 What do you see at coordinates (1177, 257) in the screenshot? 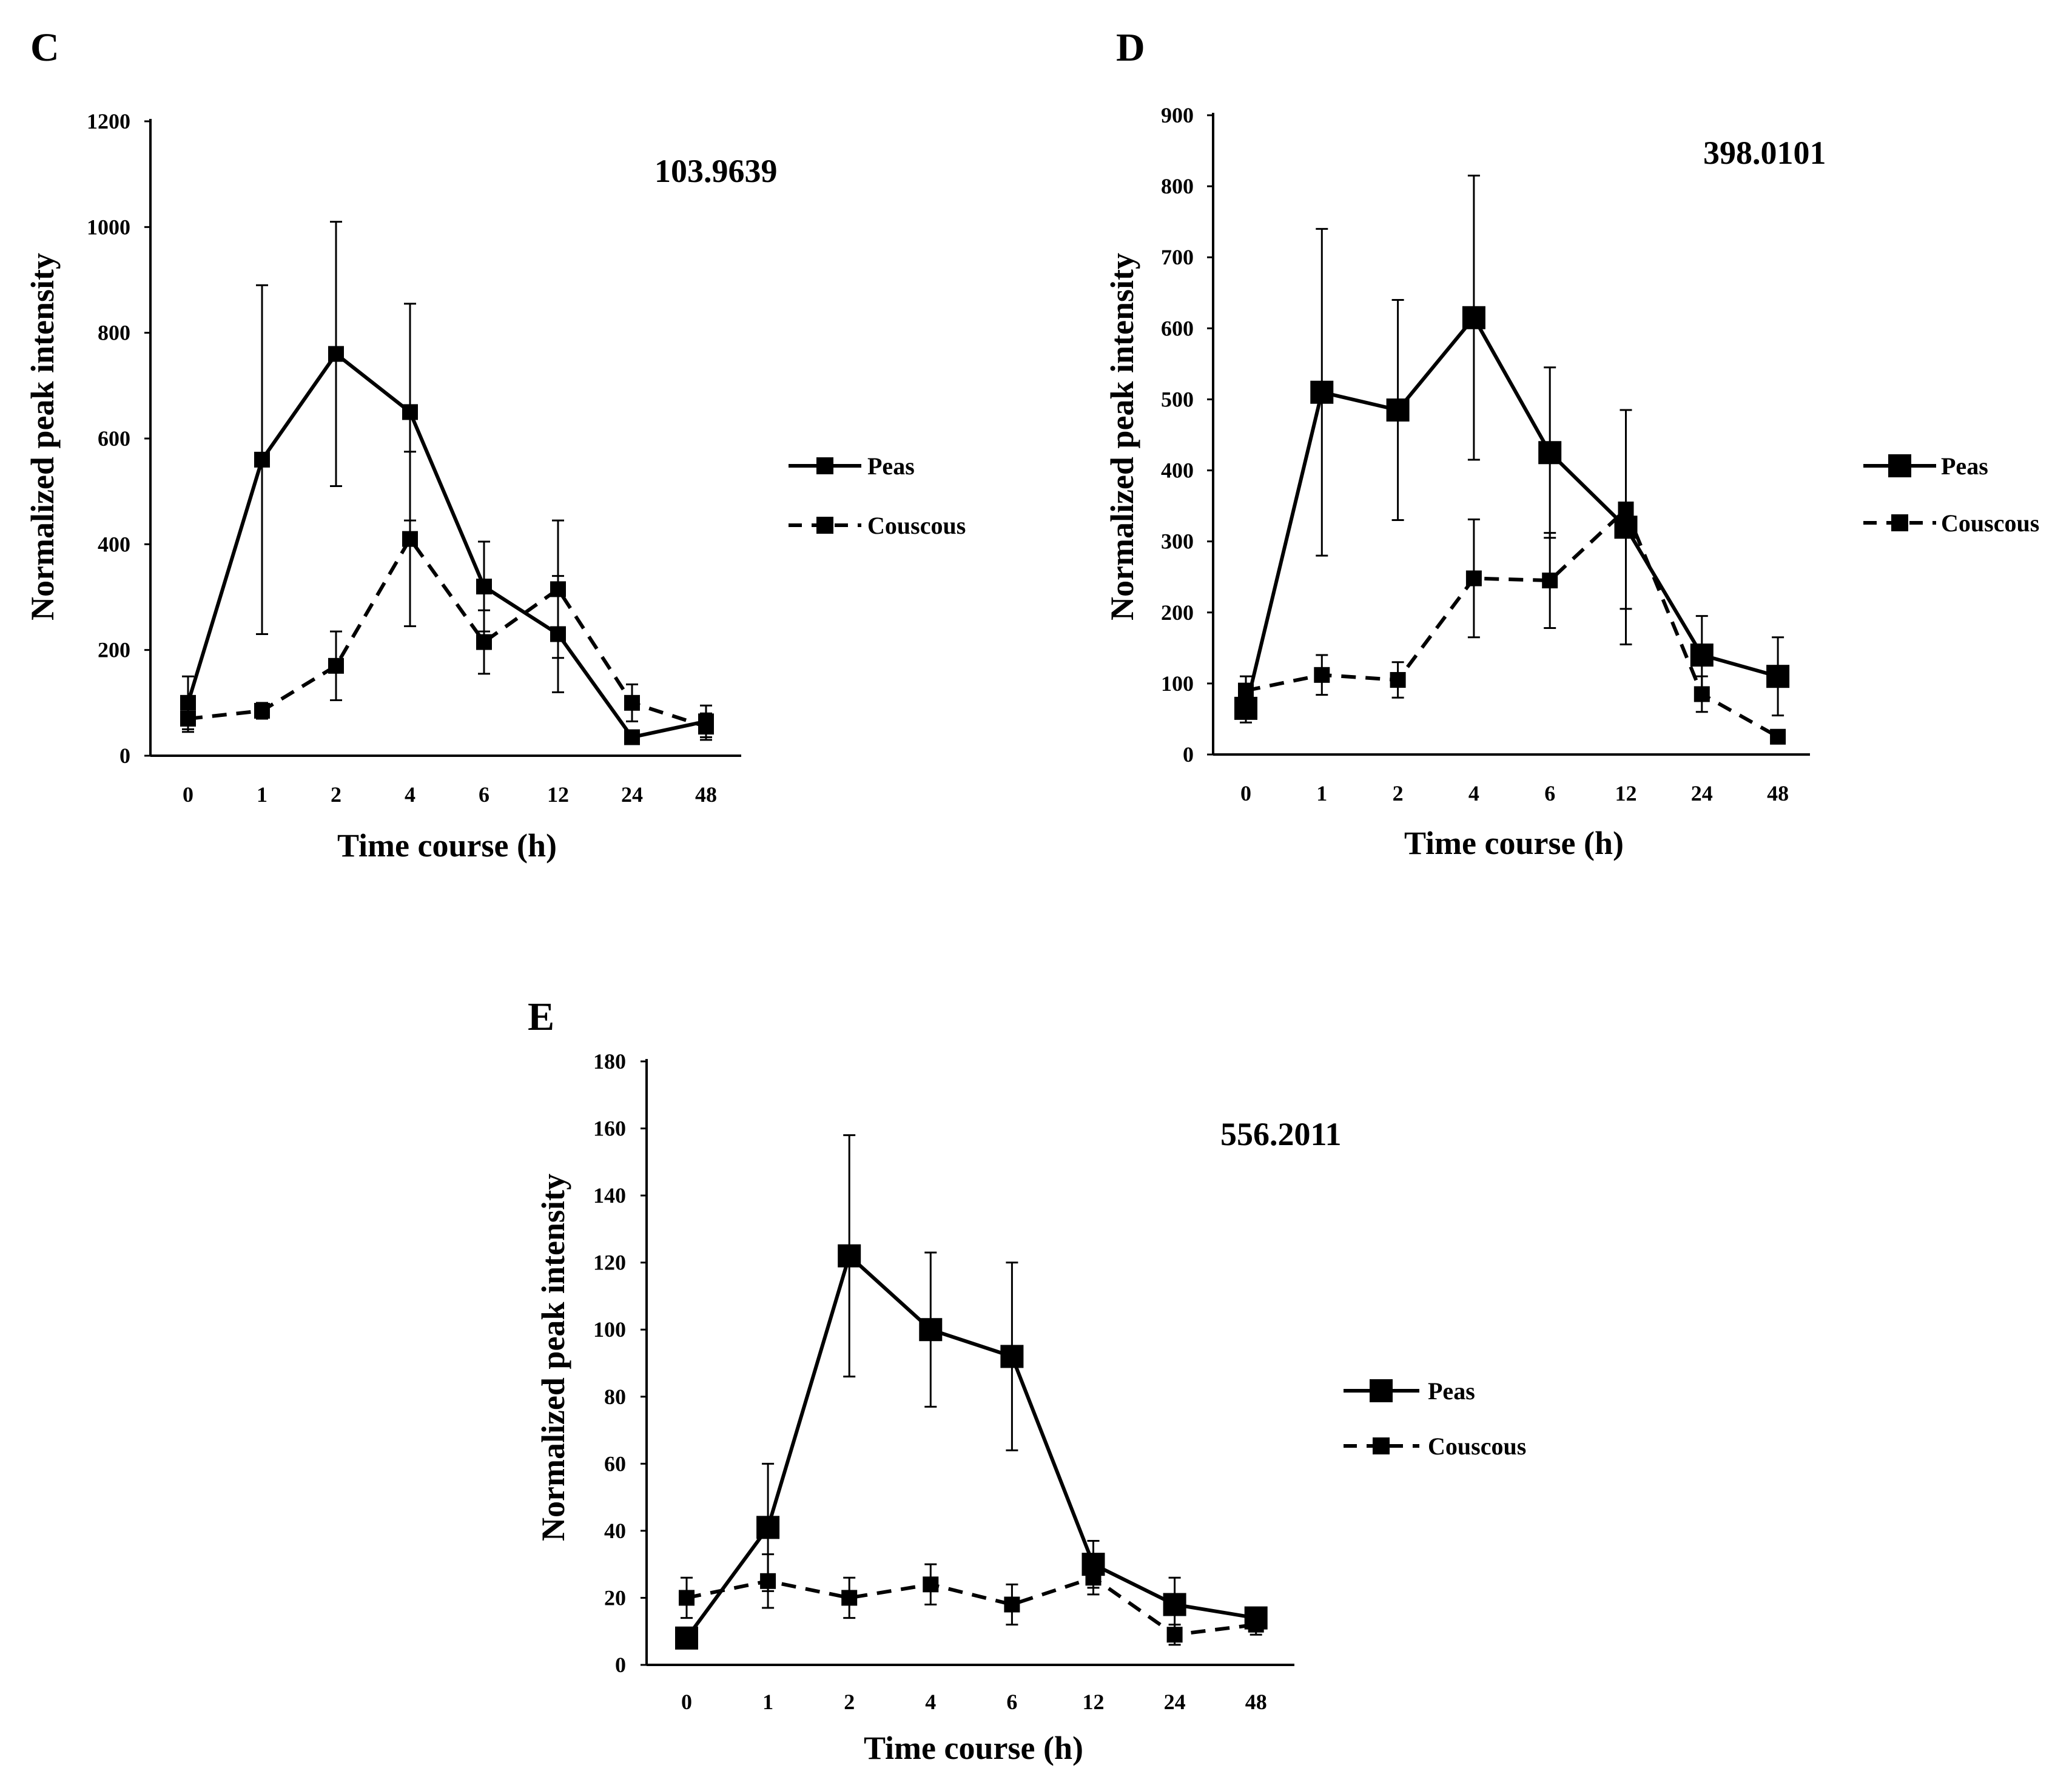
I see `y-tick-label: 700` at bounding box center [1177, 257].